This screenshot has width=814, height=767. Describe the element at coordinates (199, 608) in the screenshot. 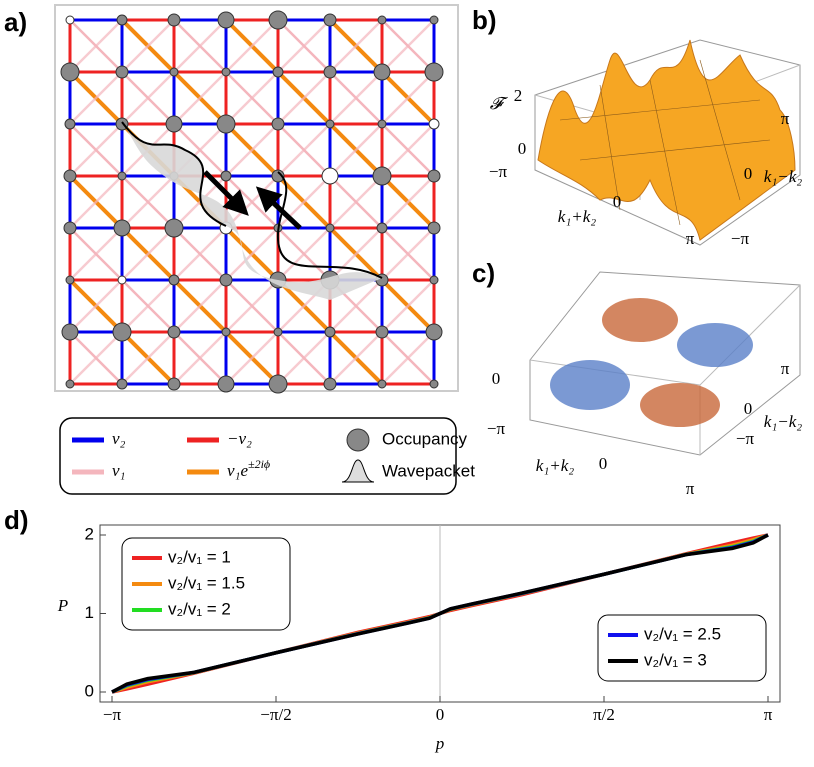

I see `legend-label: v₂/v₁ = 2` at that location.